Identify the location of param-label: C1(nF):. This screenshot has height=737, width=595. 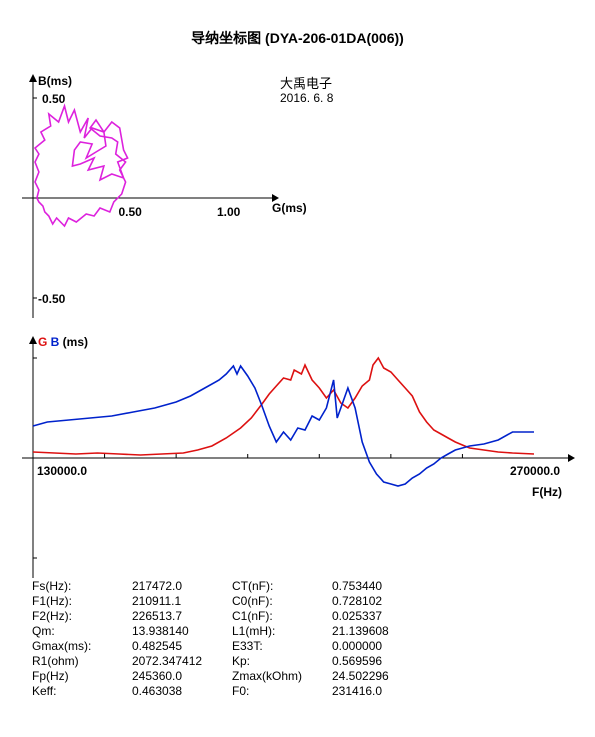
(252, 616).